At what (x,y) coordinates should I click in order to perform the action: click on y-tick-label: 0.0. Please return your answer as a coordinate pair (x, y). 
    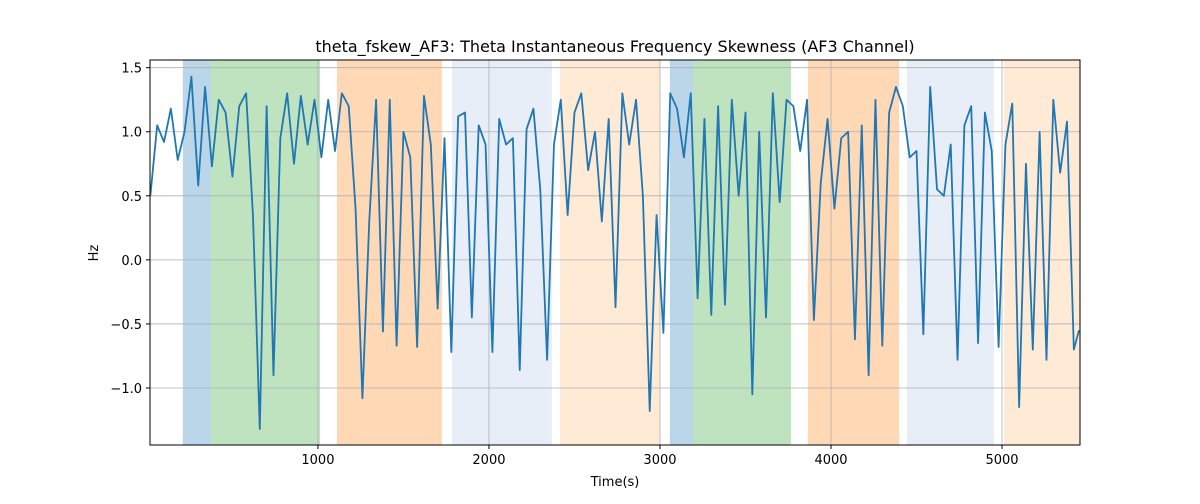
    Looking at the image, I should click on (131, 261).